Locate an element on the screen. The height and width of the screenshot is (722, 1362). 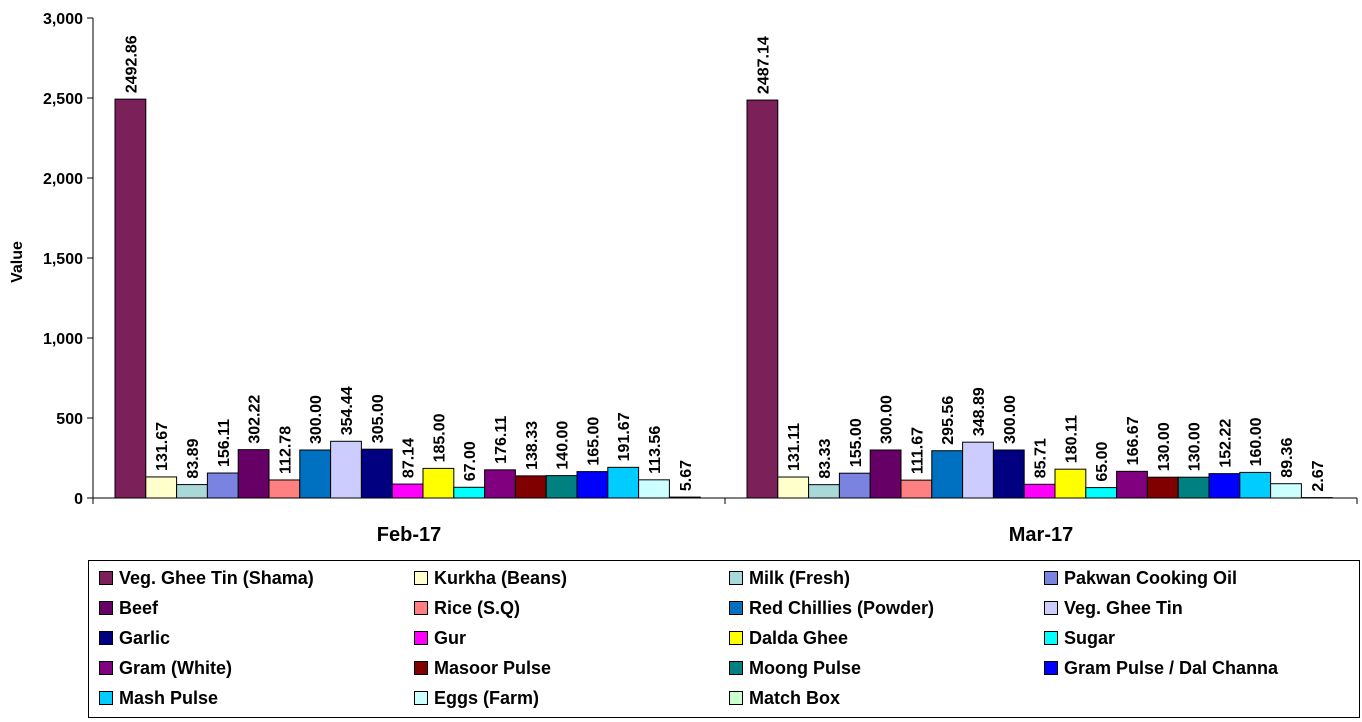
y-tick-label: 500 is located at coordinates (69, 419).